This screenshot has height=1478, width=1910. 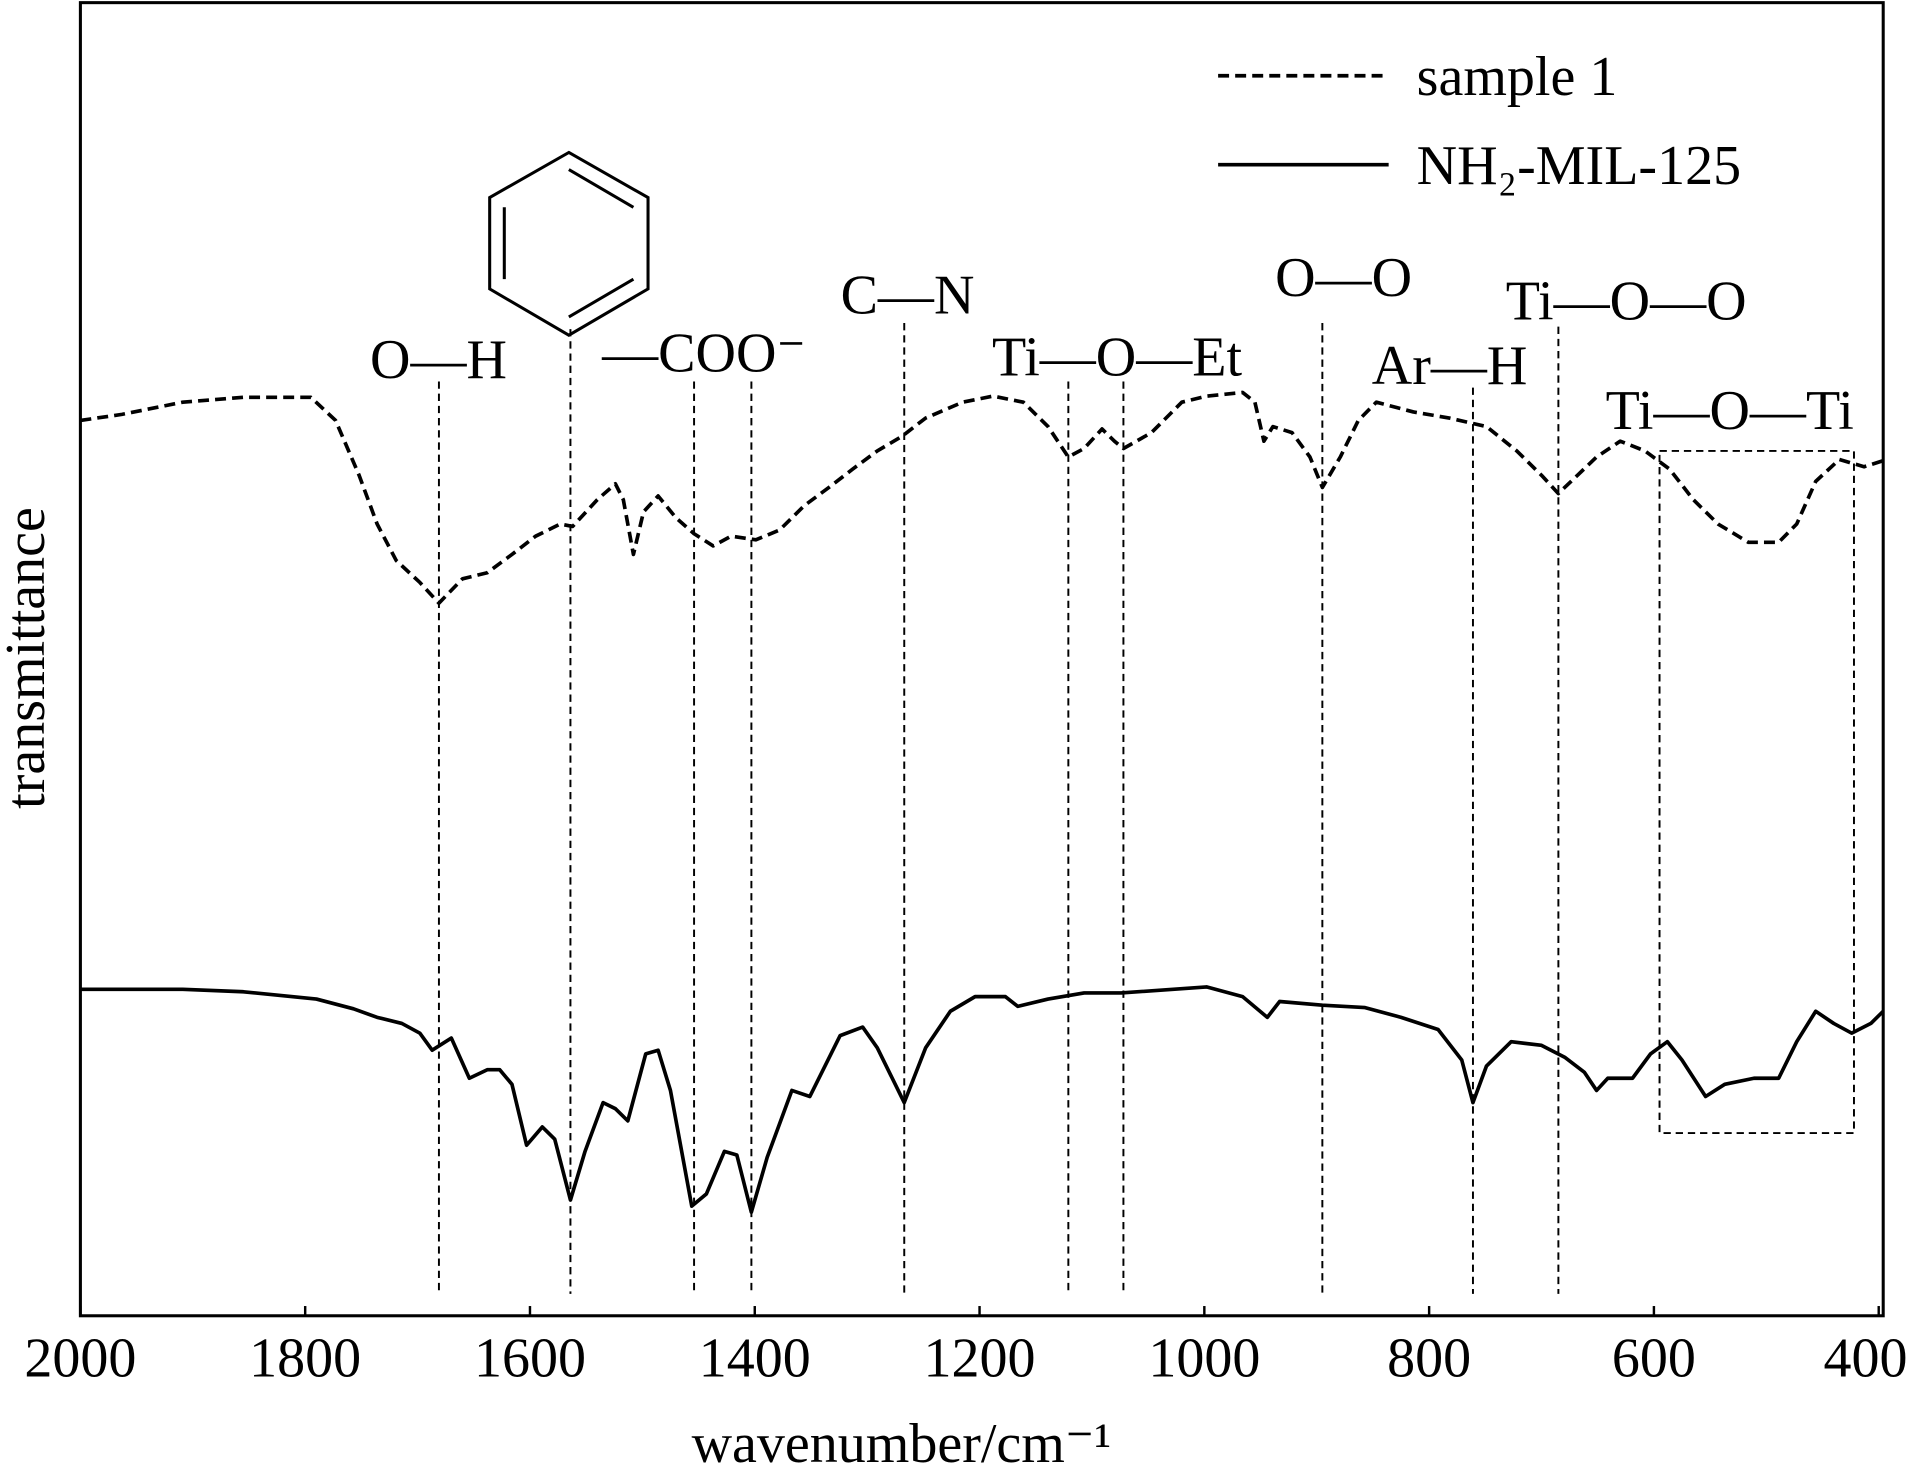 I want to click on x-tick-label: 1600, so click(x=530, y=1359).